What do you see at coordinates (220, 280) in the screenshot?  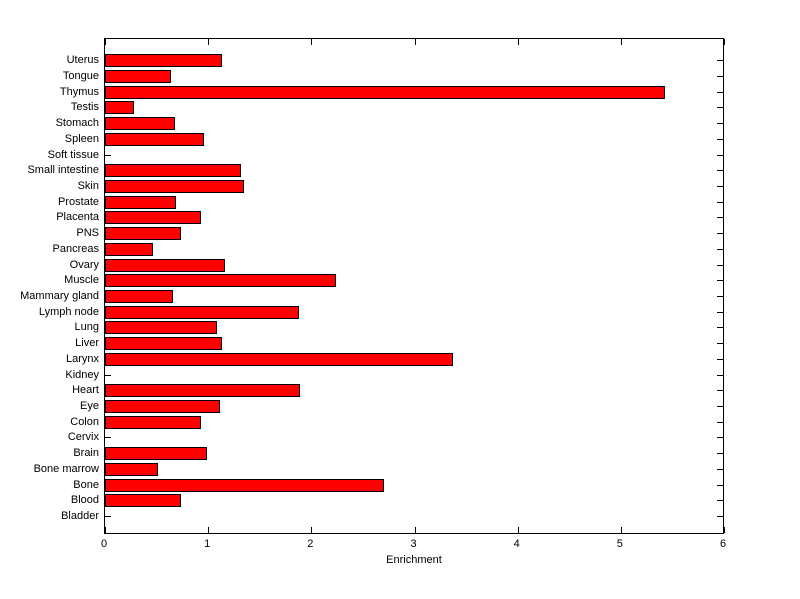 I see `bar-muscle` at bounding box center [220, 280].